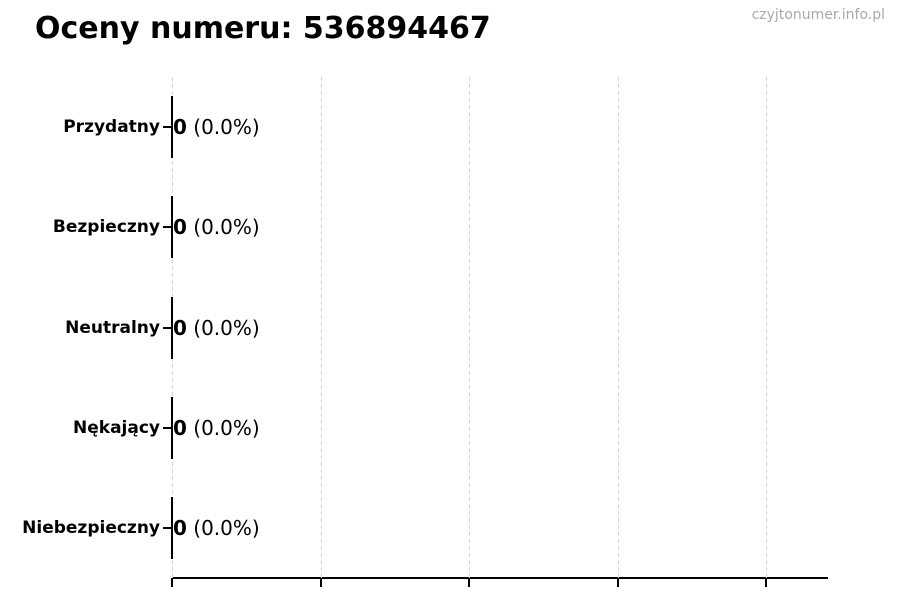 Image resolution: width=900 pixels, height=600 pixels. What do you see at coordinates (500, 578) in the screenshot?
I see `x-axis-line` at bounding box center [500, 578].